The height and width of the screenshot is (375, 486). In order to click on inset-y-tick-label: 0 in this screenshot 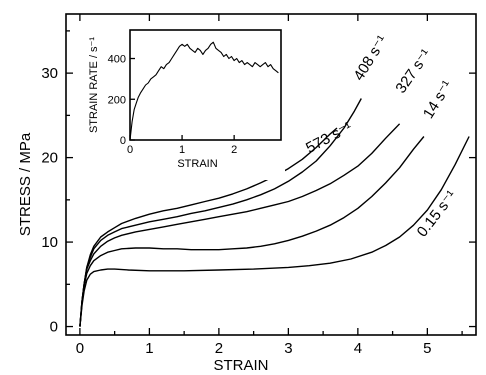, I will do `click(123, 141)`.